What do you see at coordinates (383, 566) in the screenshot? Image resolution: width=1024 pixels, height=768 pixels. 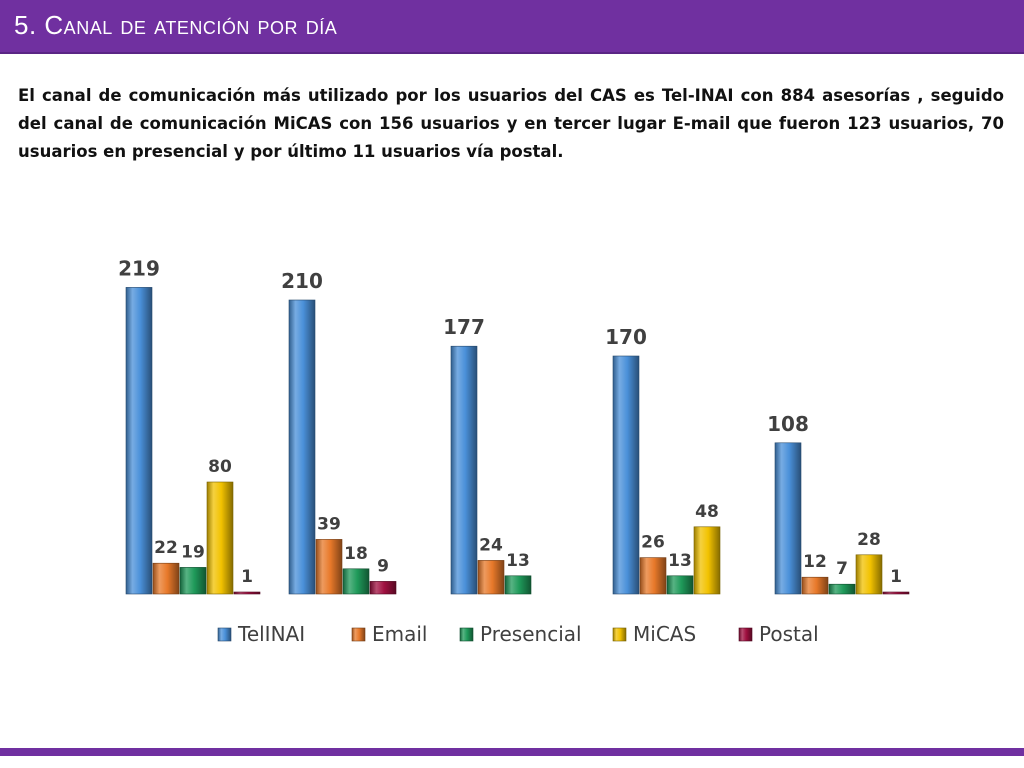 I see `value-label-postal-2: 9` at bounding box center [383, 566].